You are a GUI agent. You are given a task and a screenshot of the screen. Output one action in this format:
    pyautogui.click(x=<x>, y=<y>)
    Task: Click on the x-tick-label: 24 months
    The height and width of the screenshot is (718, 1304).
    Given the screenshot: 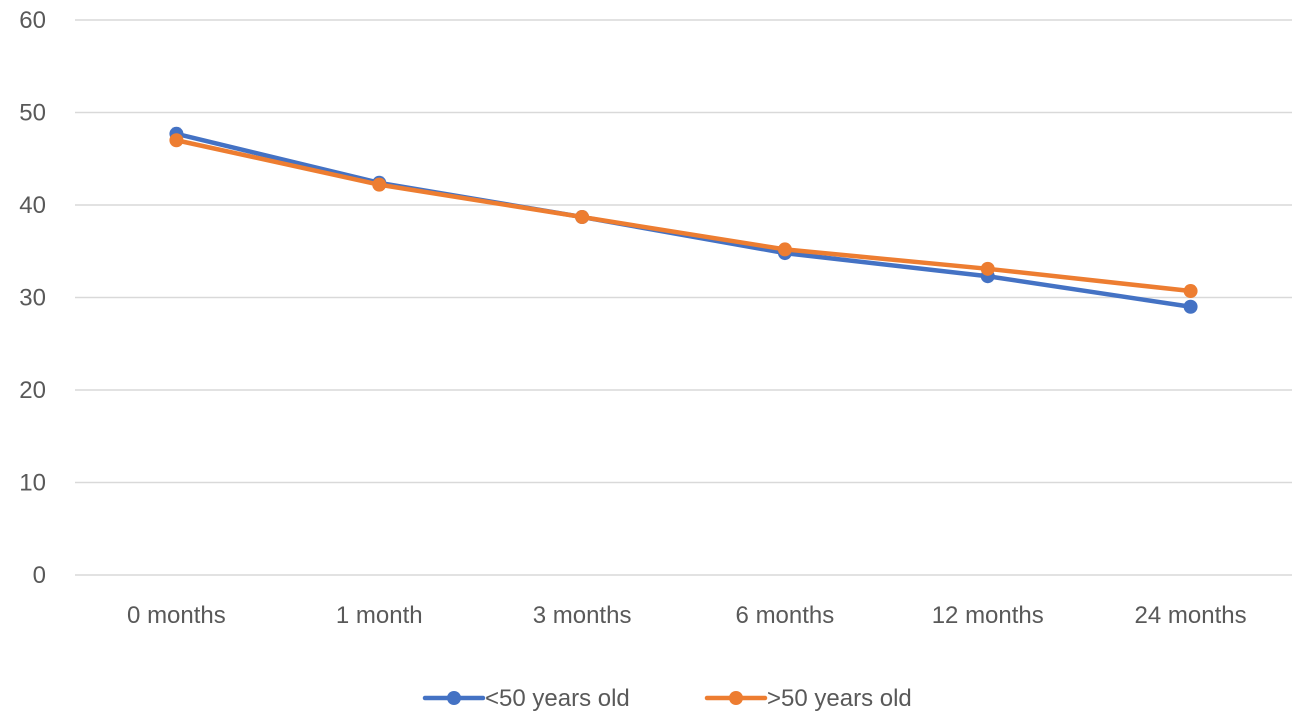 What is the action you would take?
    pyautogui.click(x=1191, y=615)
    